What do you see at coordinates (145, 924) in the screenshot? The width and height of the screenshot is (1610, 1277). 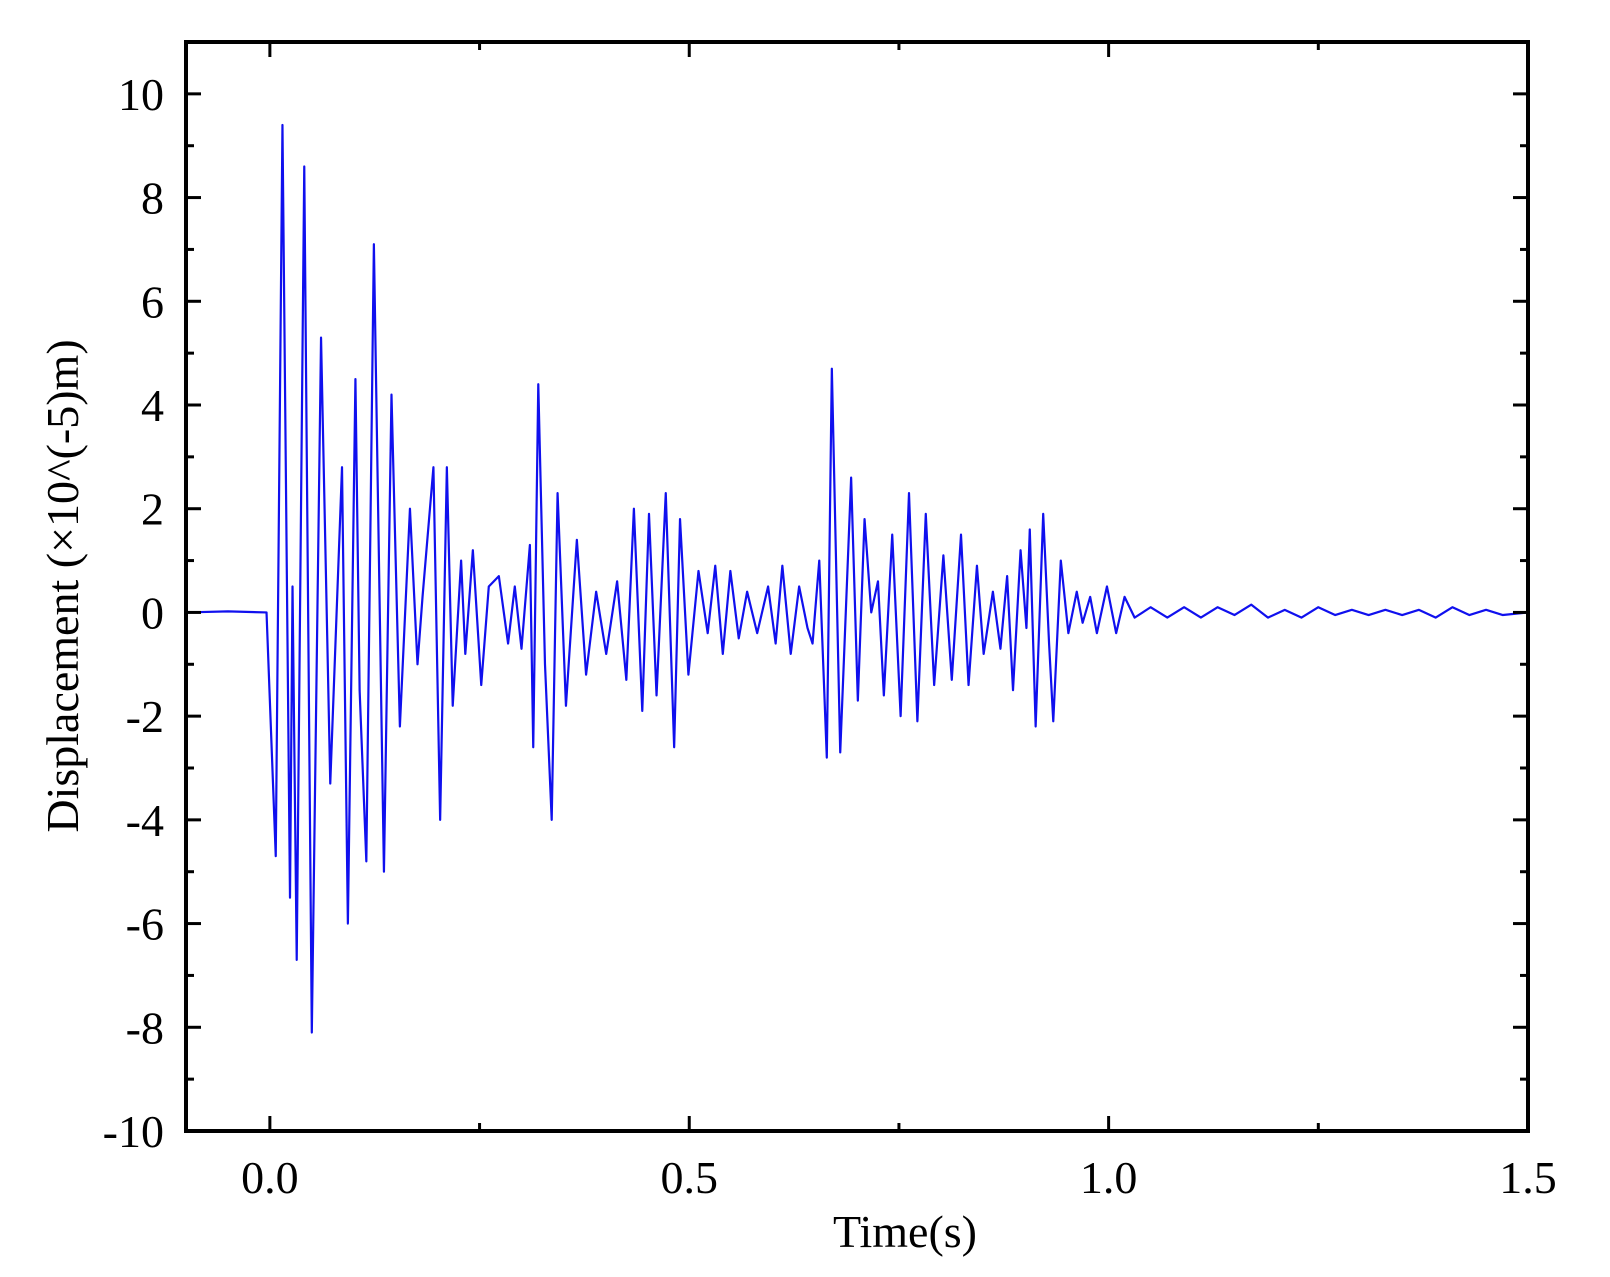 I see `y-tick-label: -6` at bounding box center [145, 924].